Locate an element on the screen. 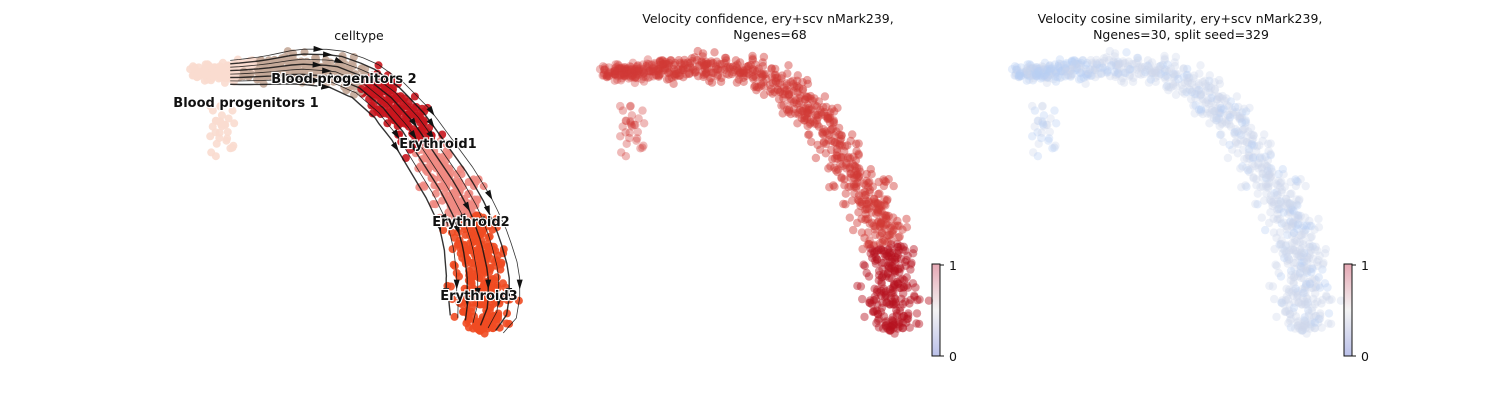 The width and height of the screenshot is (1500, 400). panel-1-title: celltype is located at coordinates (359, 35).